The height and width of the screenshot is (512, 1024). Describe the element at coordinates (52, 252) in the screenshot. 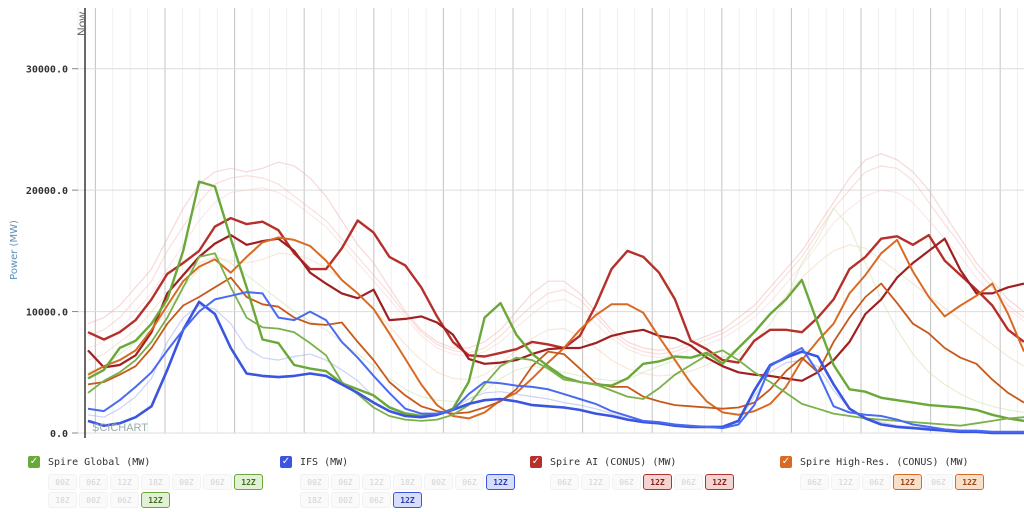

I see `y-axis-ticks: 0.0 10000.0 20000.0 30000.0` at that location.